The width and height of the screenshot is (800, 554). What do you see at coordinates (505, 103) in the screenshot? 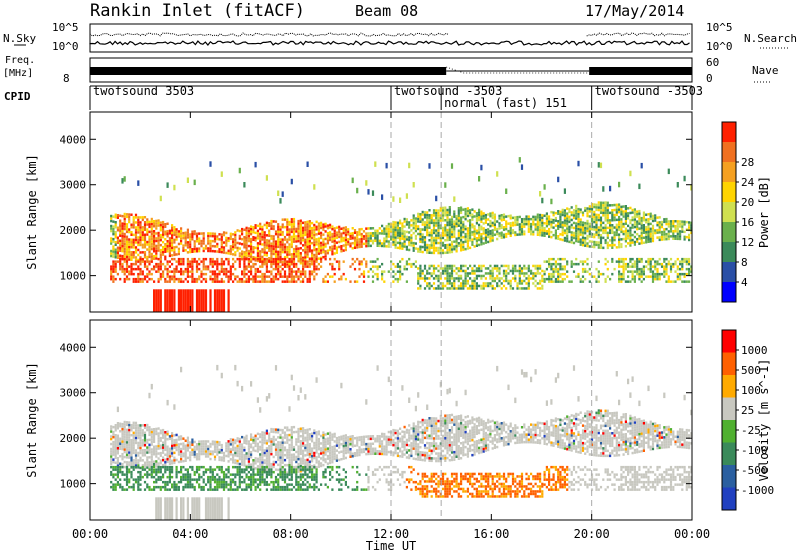
I see `cpid-segment-label: normal (fast) 151` at bounding box center [505, 103].